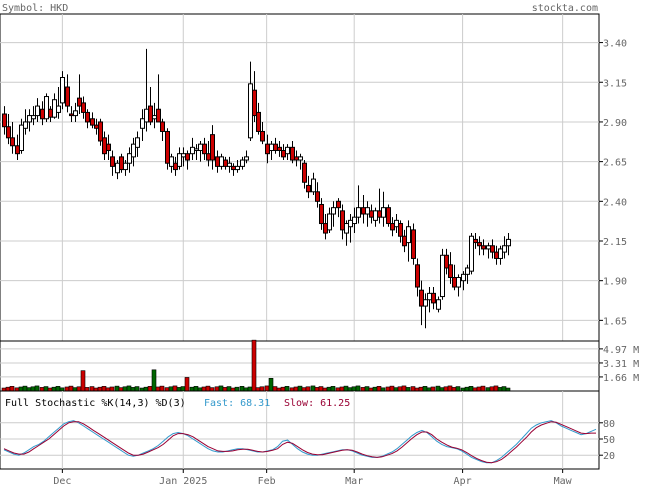 The width and height of the screenshot is (655, 486). I want to click on x-axis: Dec Jan 2025 Feb Mar Apr Maw, so click(313, 477).